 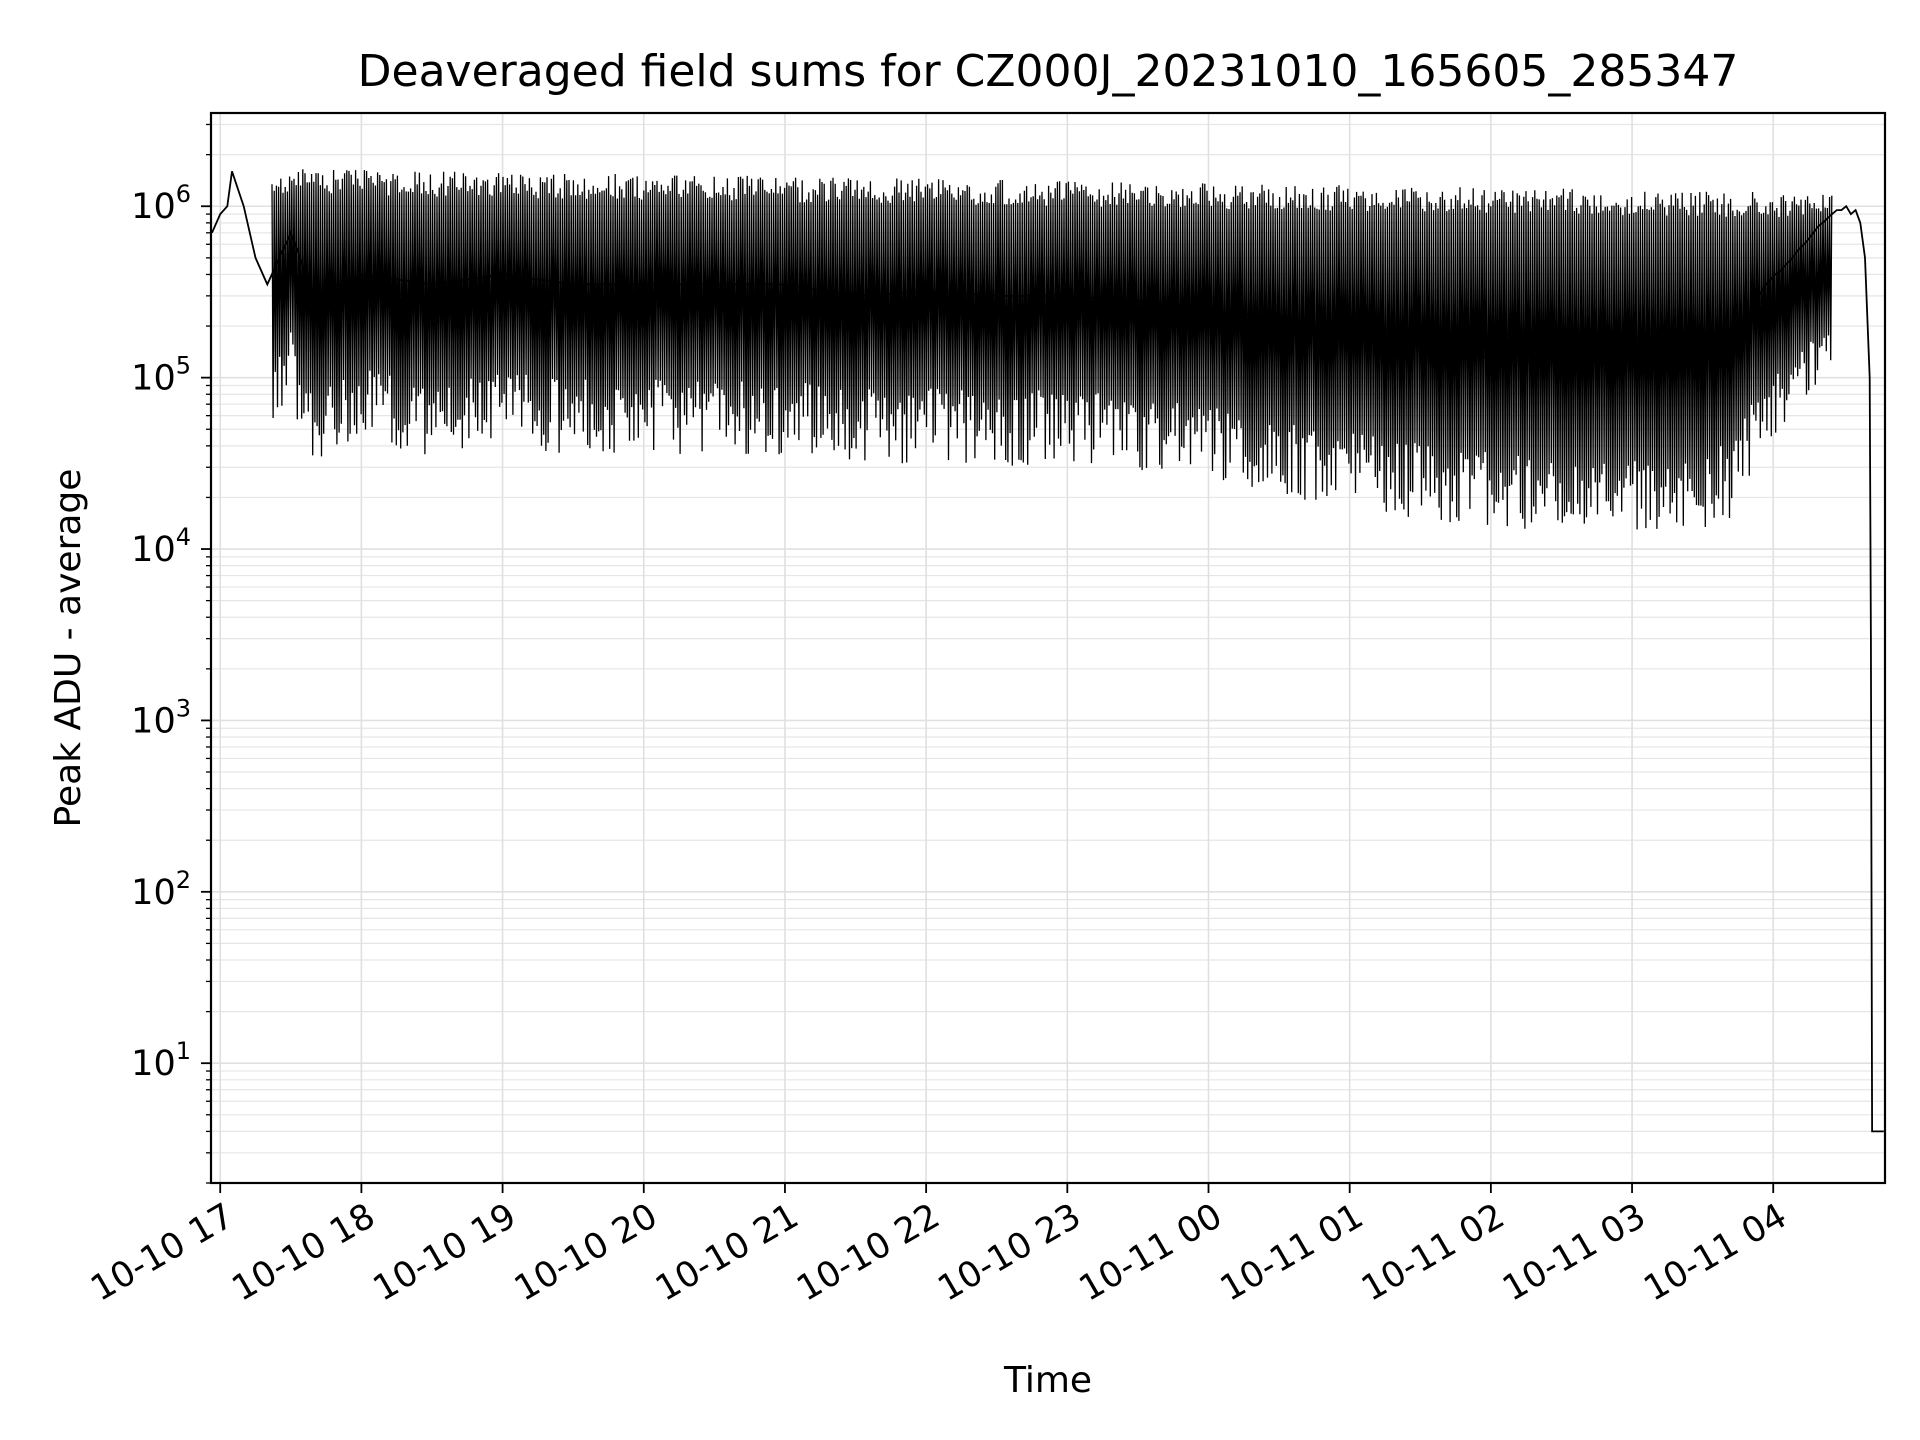 I want to click on y-tick-label: 10⁴, so click(x=161, y=546).